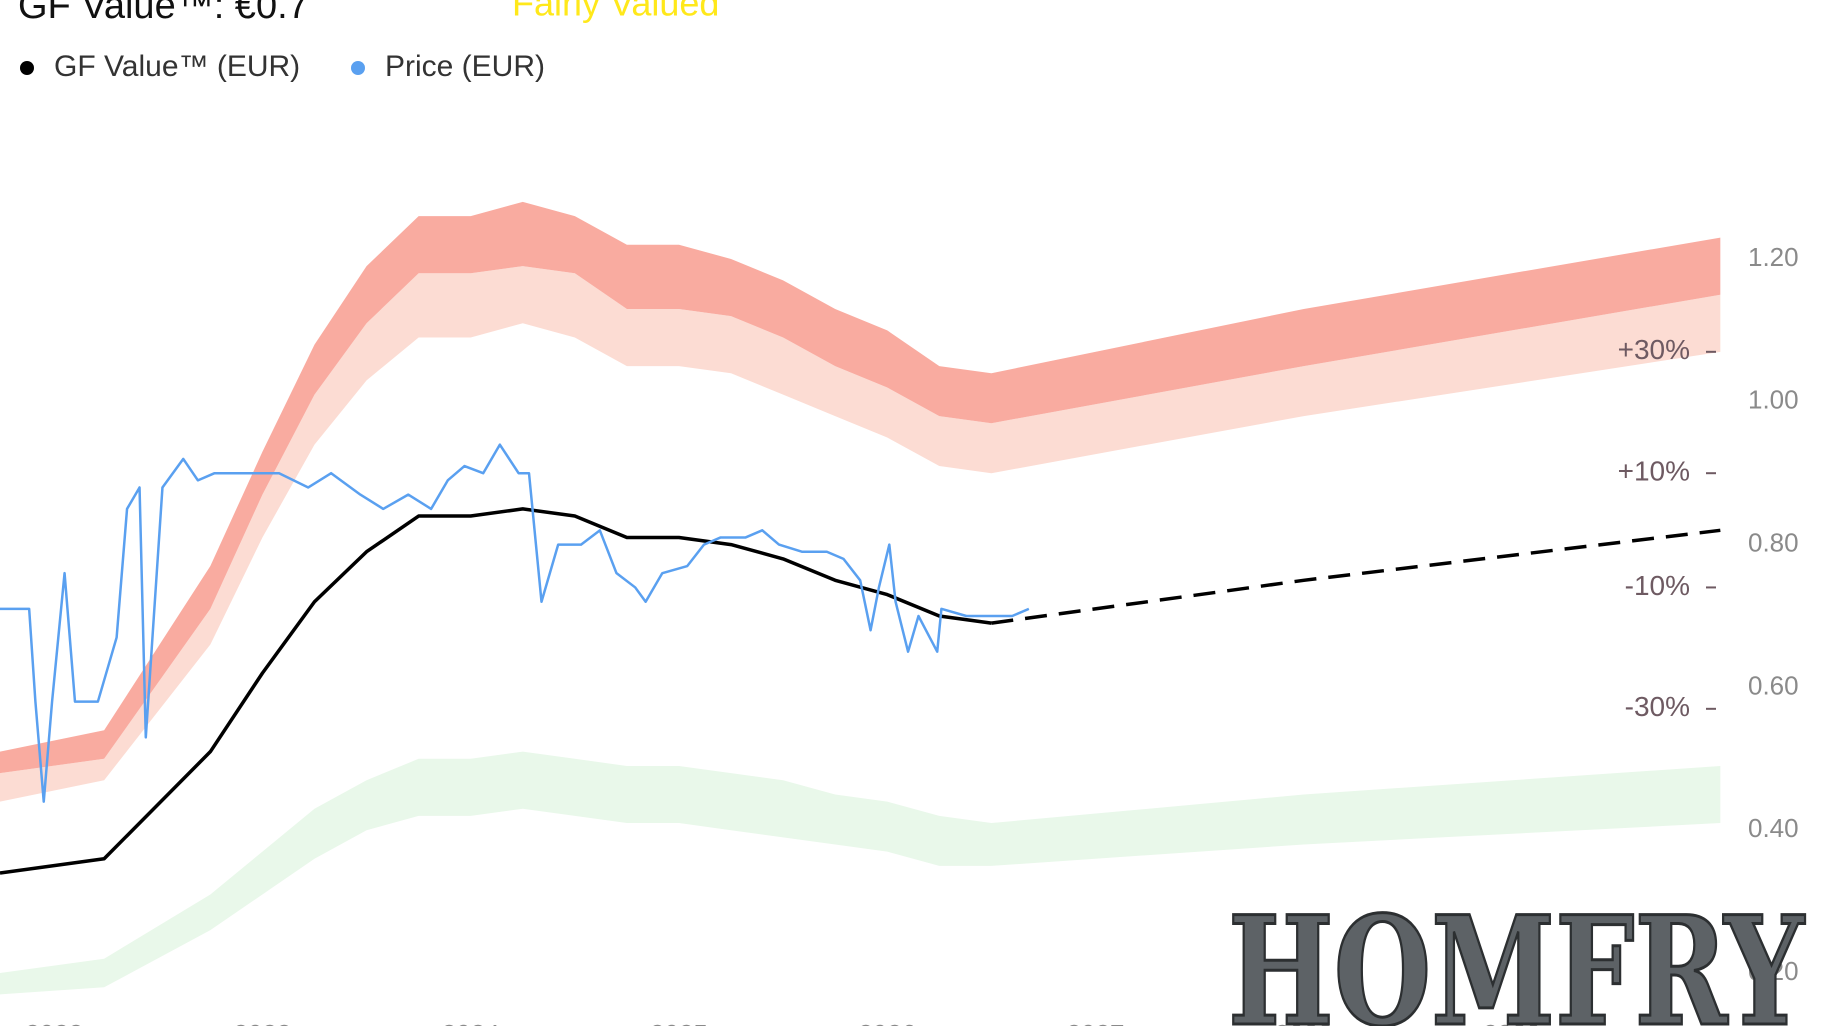 This screenshot has width=1824, height=1026. What do you see at coordinates (163, 13) in the screenshot?
I see `chart-title: GF Value™: €0.7` at bounding box center [163, 13].